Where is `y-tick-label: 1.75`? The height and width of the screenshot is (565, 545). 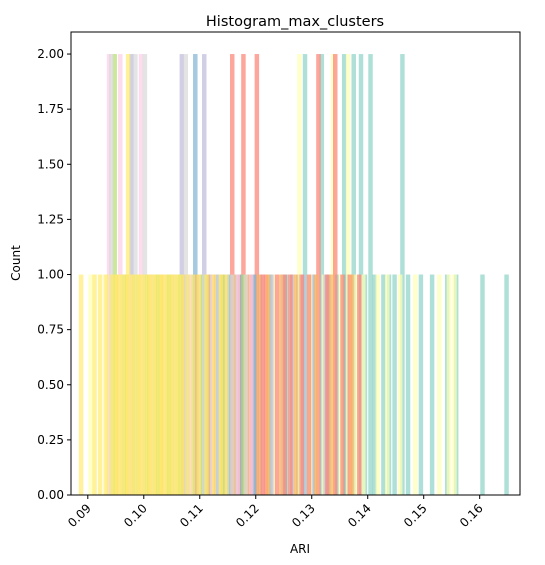
y-tick-label: 1.75 is located at coordinates (50, 109).